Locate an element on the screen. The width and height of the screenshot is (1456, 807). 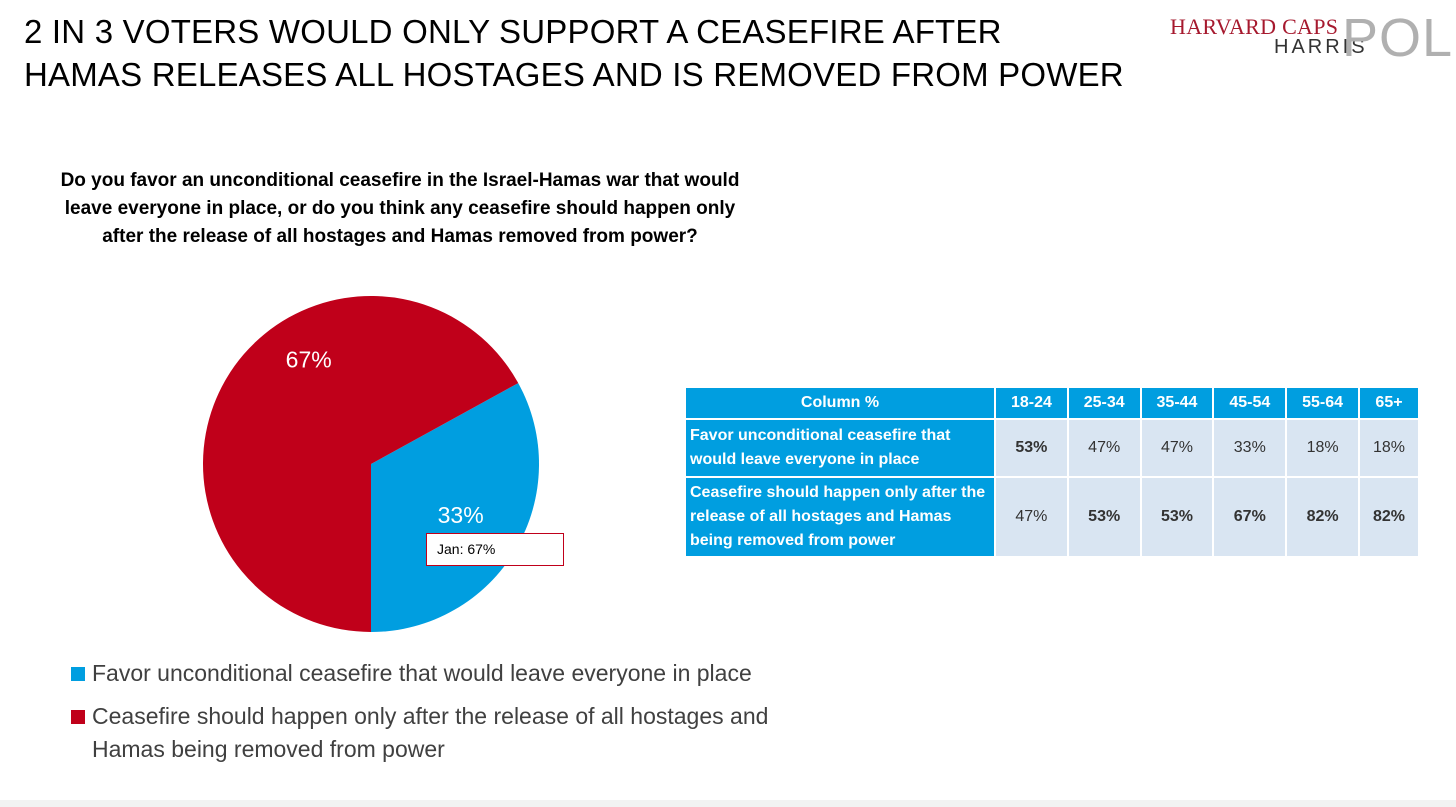
column-header: 18-24 is located at coordinates (1031, 403).